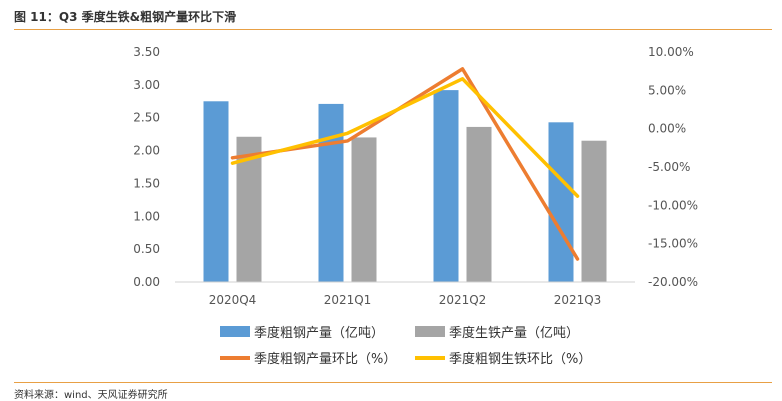  Describe the element at coordinates (667, 129) in the screenshot. I see `right-tick-label: 0.00%` at that location.